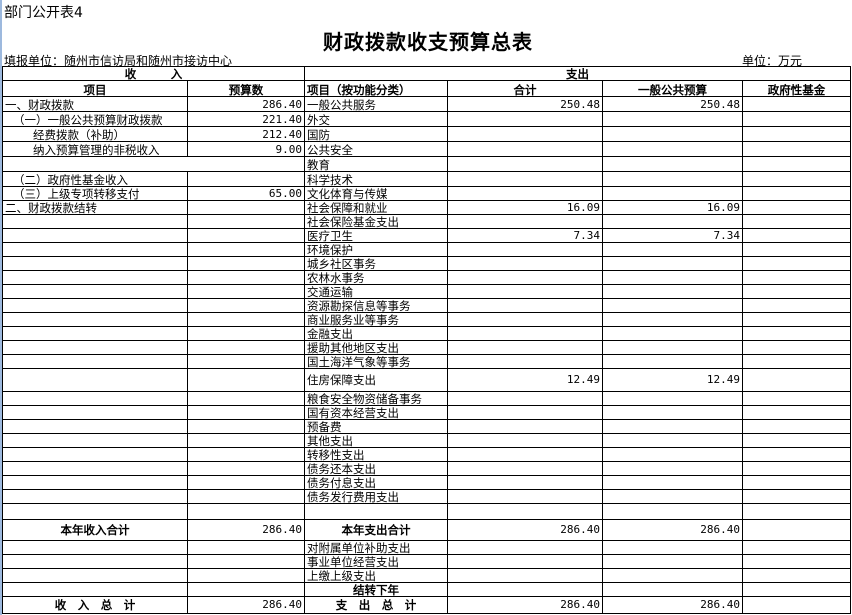 The image size is (852, 615). What do you see at coordinates (376, 134) in the screenshot?
I see `expense-item: 国防` at bounding box center [376, 134].